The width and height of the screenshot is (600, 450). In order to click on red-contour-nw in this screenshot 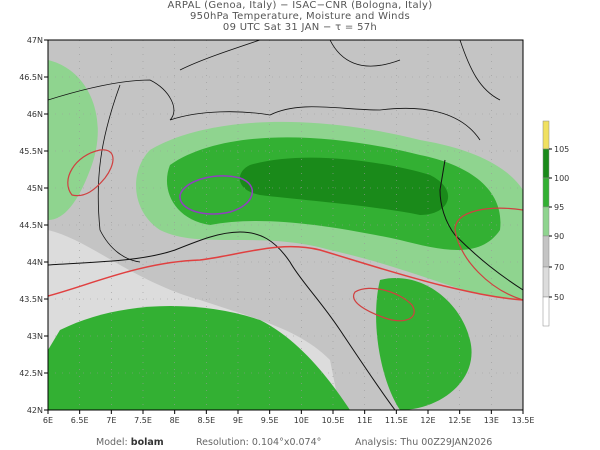, I will do `click(90, 173)`.